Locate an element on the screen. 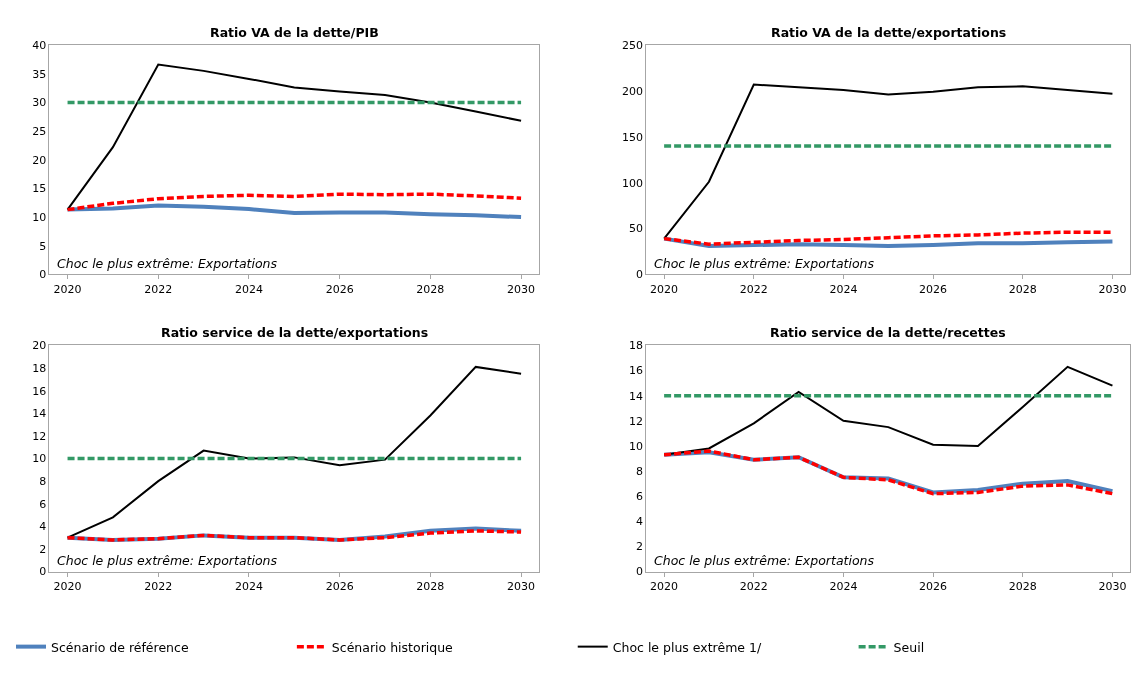 The image size is (1146, 679). legend-label: Scénario de référence is located at coordinates (120, 647).